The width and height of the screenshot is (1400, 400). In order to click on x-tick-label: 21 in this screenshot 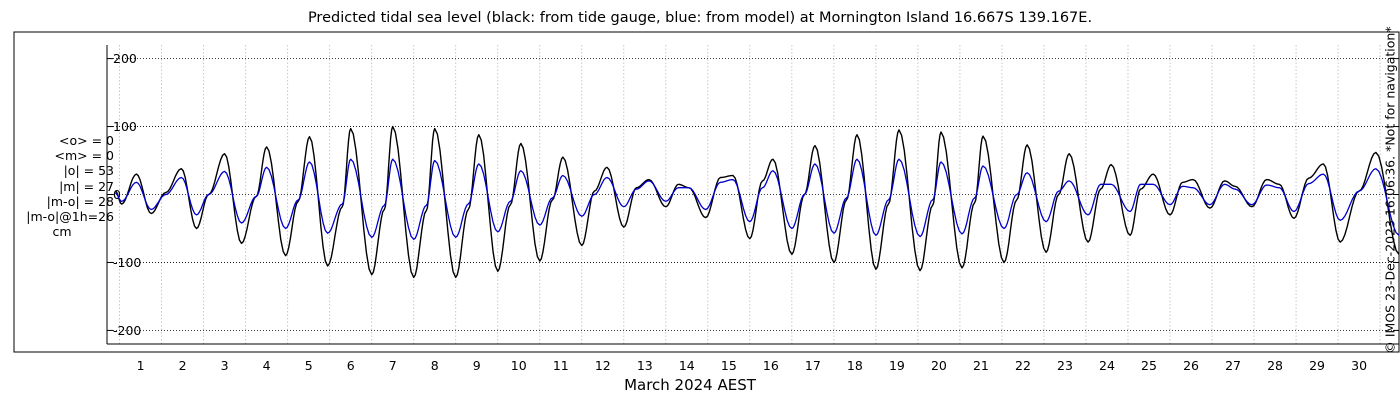, I will do `click(981, 365)`.